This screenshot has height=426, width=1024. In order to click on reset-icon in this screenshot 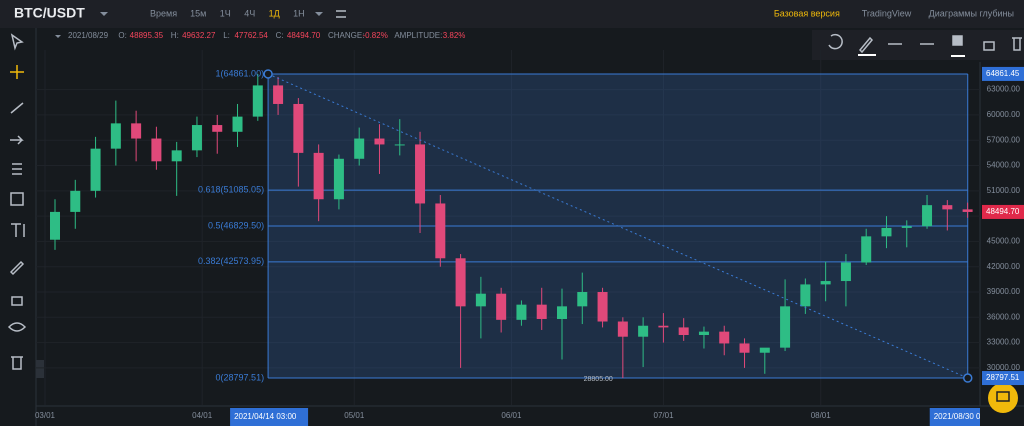, I will do `click(835, 41)`.